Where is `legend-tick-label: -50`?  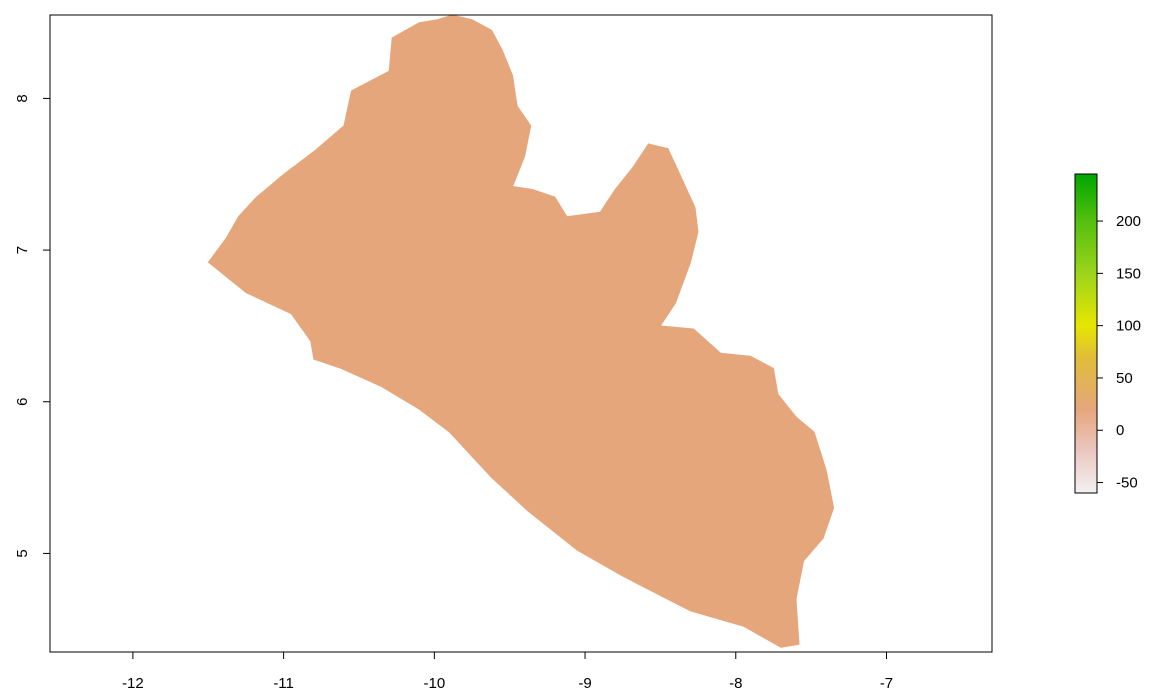
legend-tick-label: -50 is located at coordinates (1127, 483).